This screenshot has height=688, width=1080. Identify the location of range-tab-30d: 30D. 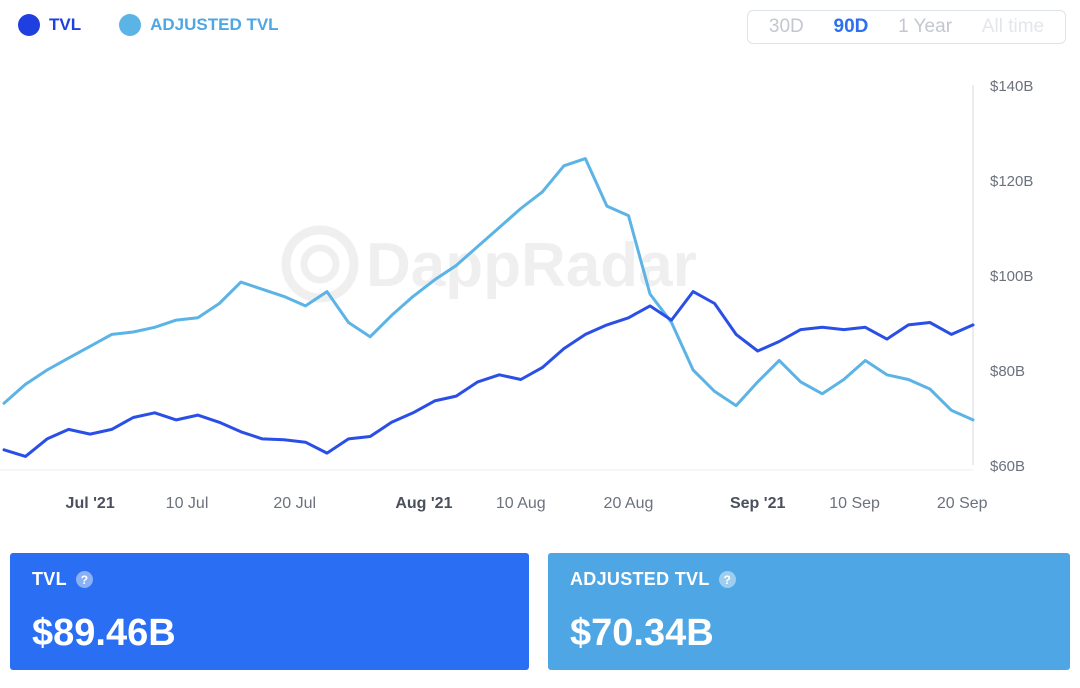
(786, 26).